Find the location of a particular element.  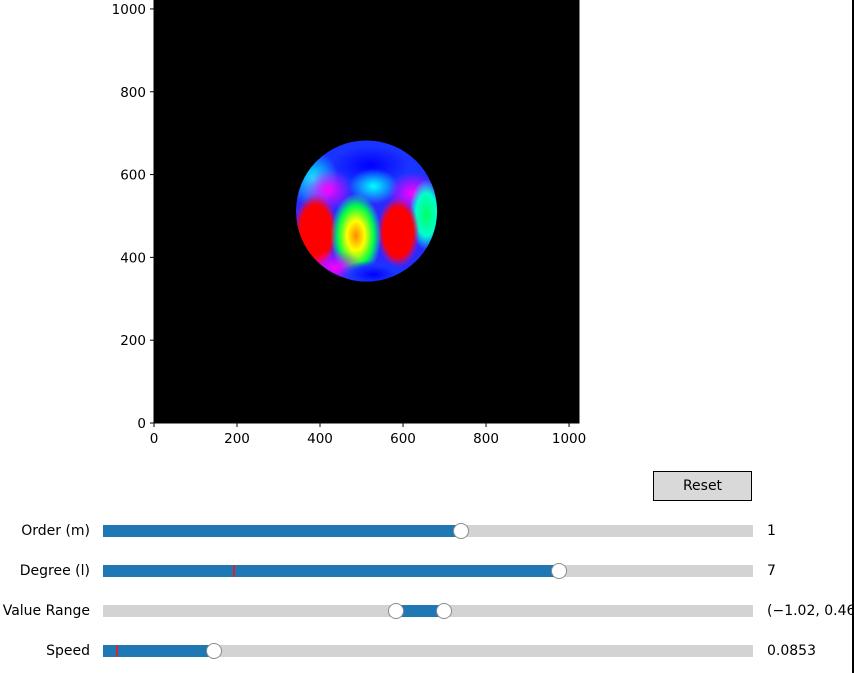

slider-value-speed: 0.0853 is located at coordinates (791, 651).